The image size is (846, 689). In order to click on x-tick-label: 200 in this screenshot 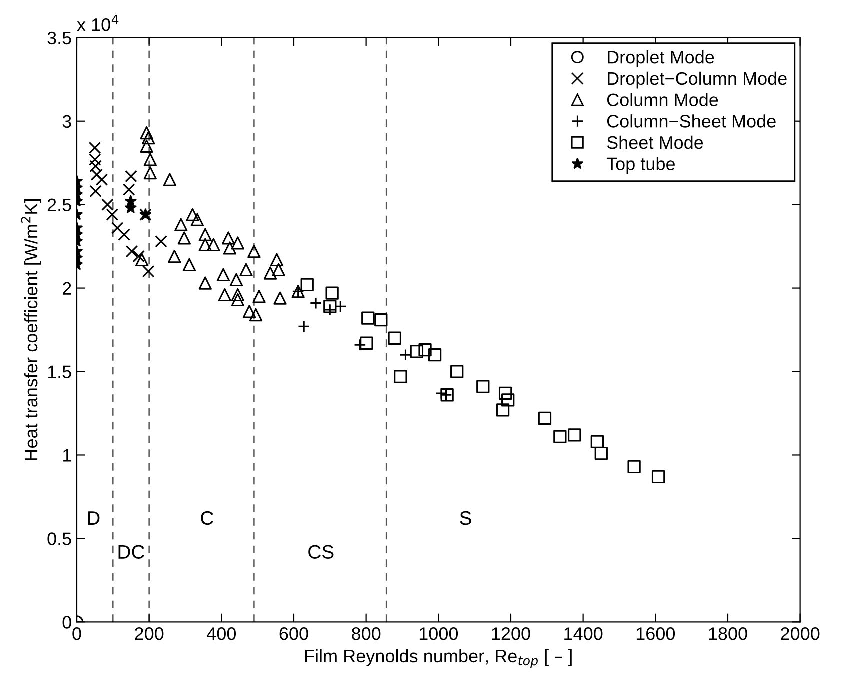, I will do `click(149, 634)`.